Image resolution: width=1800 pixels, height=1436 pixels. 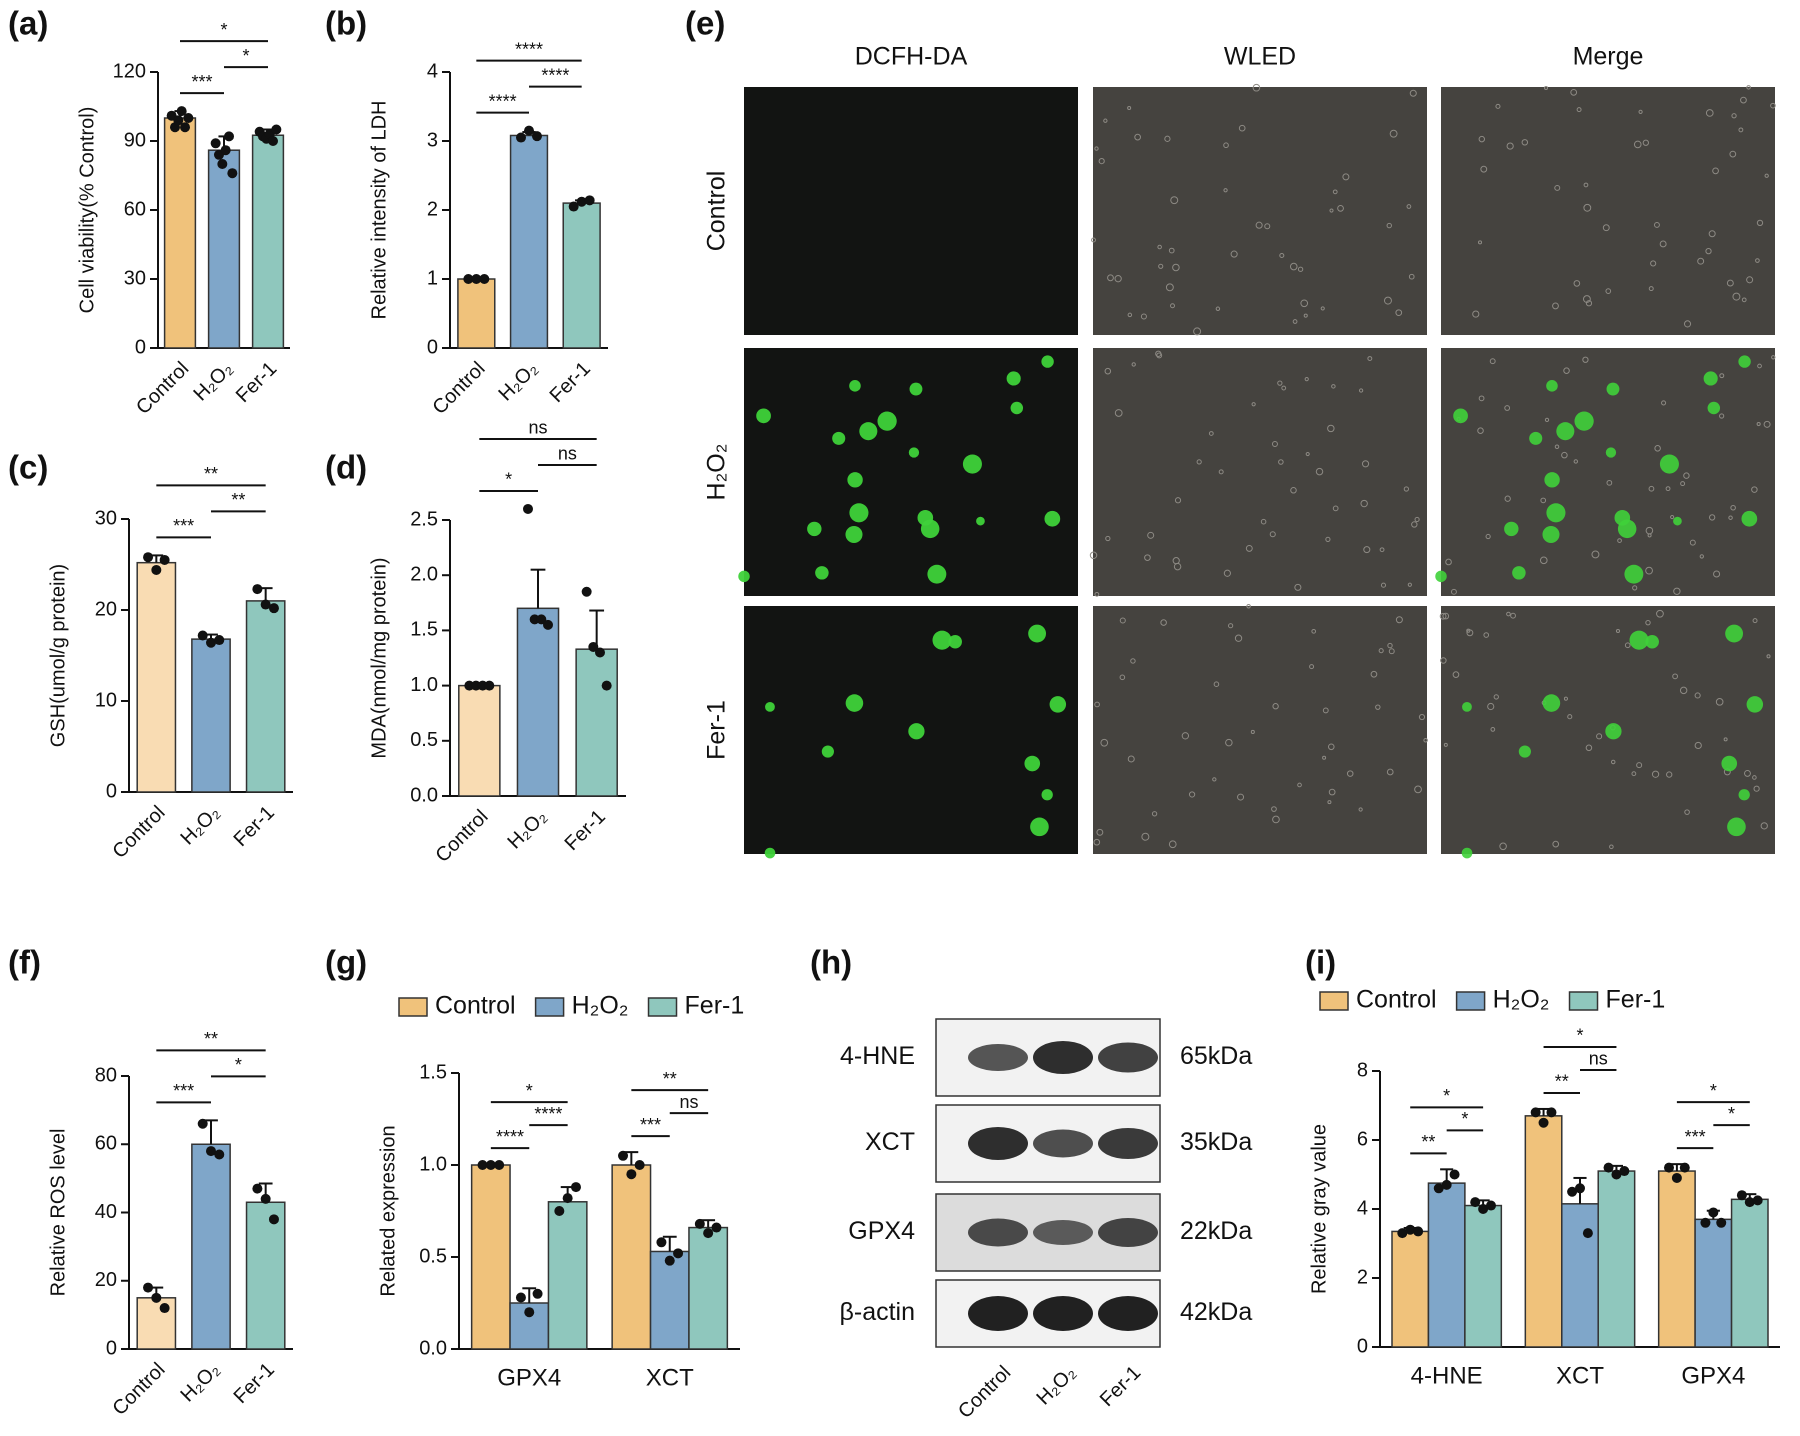 I want to click on x-tick-label: H₂O₂, so click(x=201, y=1383).